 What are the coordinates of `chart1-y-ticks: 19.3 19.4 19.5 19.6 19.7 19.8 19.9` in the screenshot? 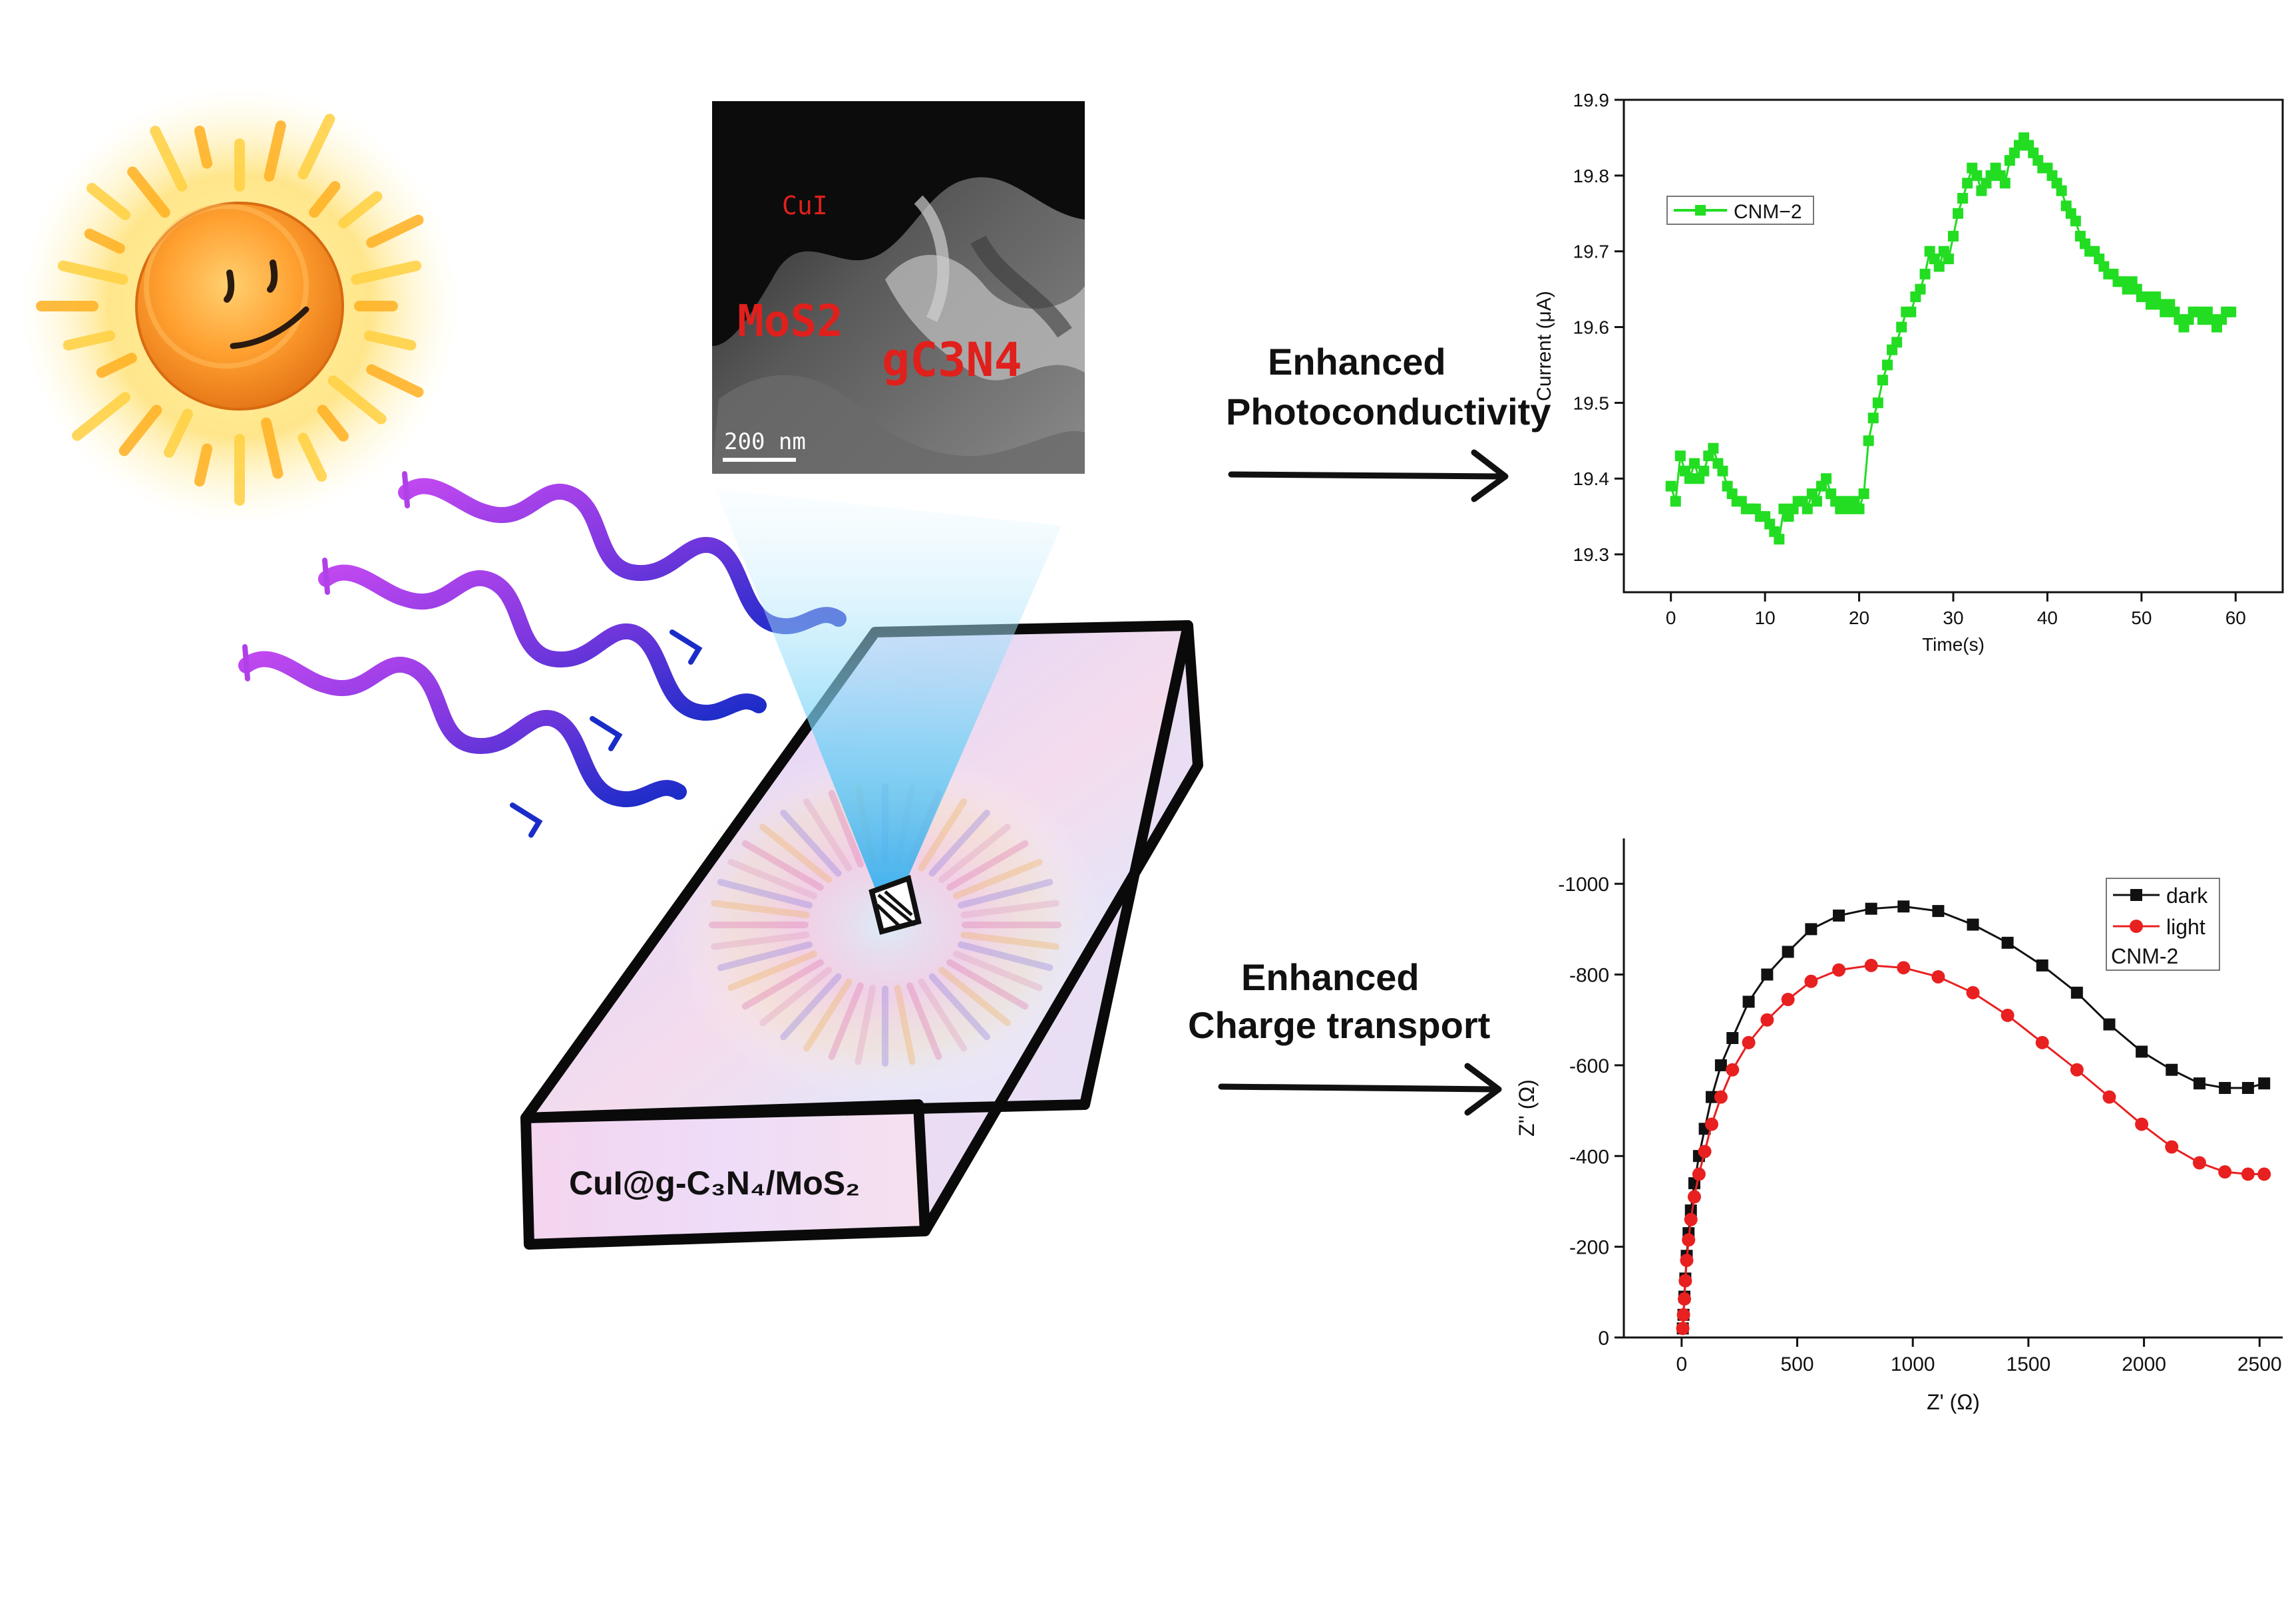 It's located at (1598, 327).